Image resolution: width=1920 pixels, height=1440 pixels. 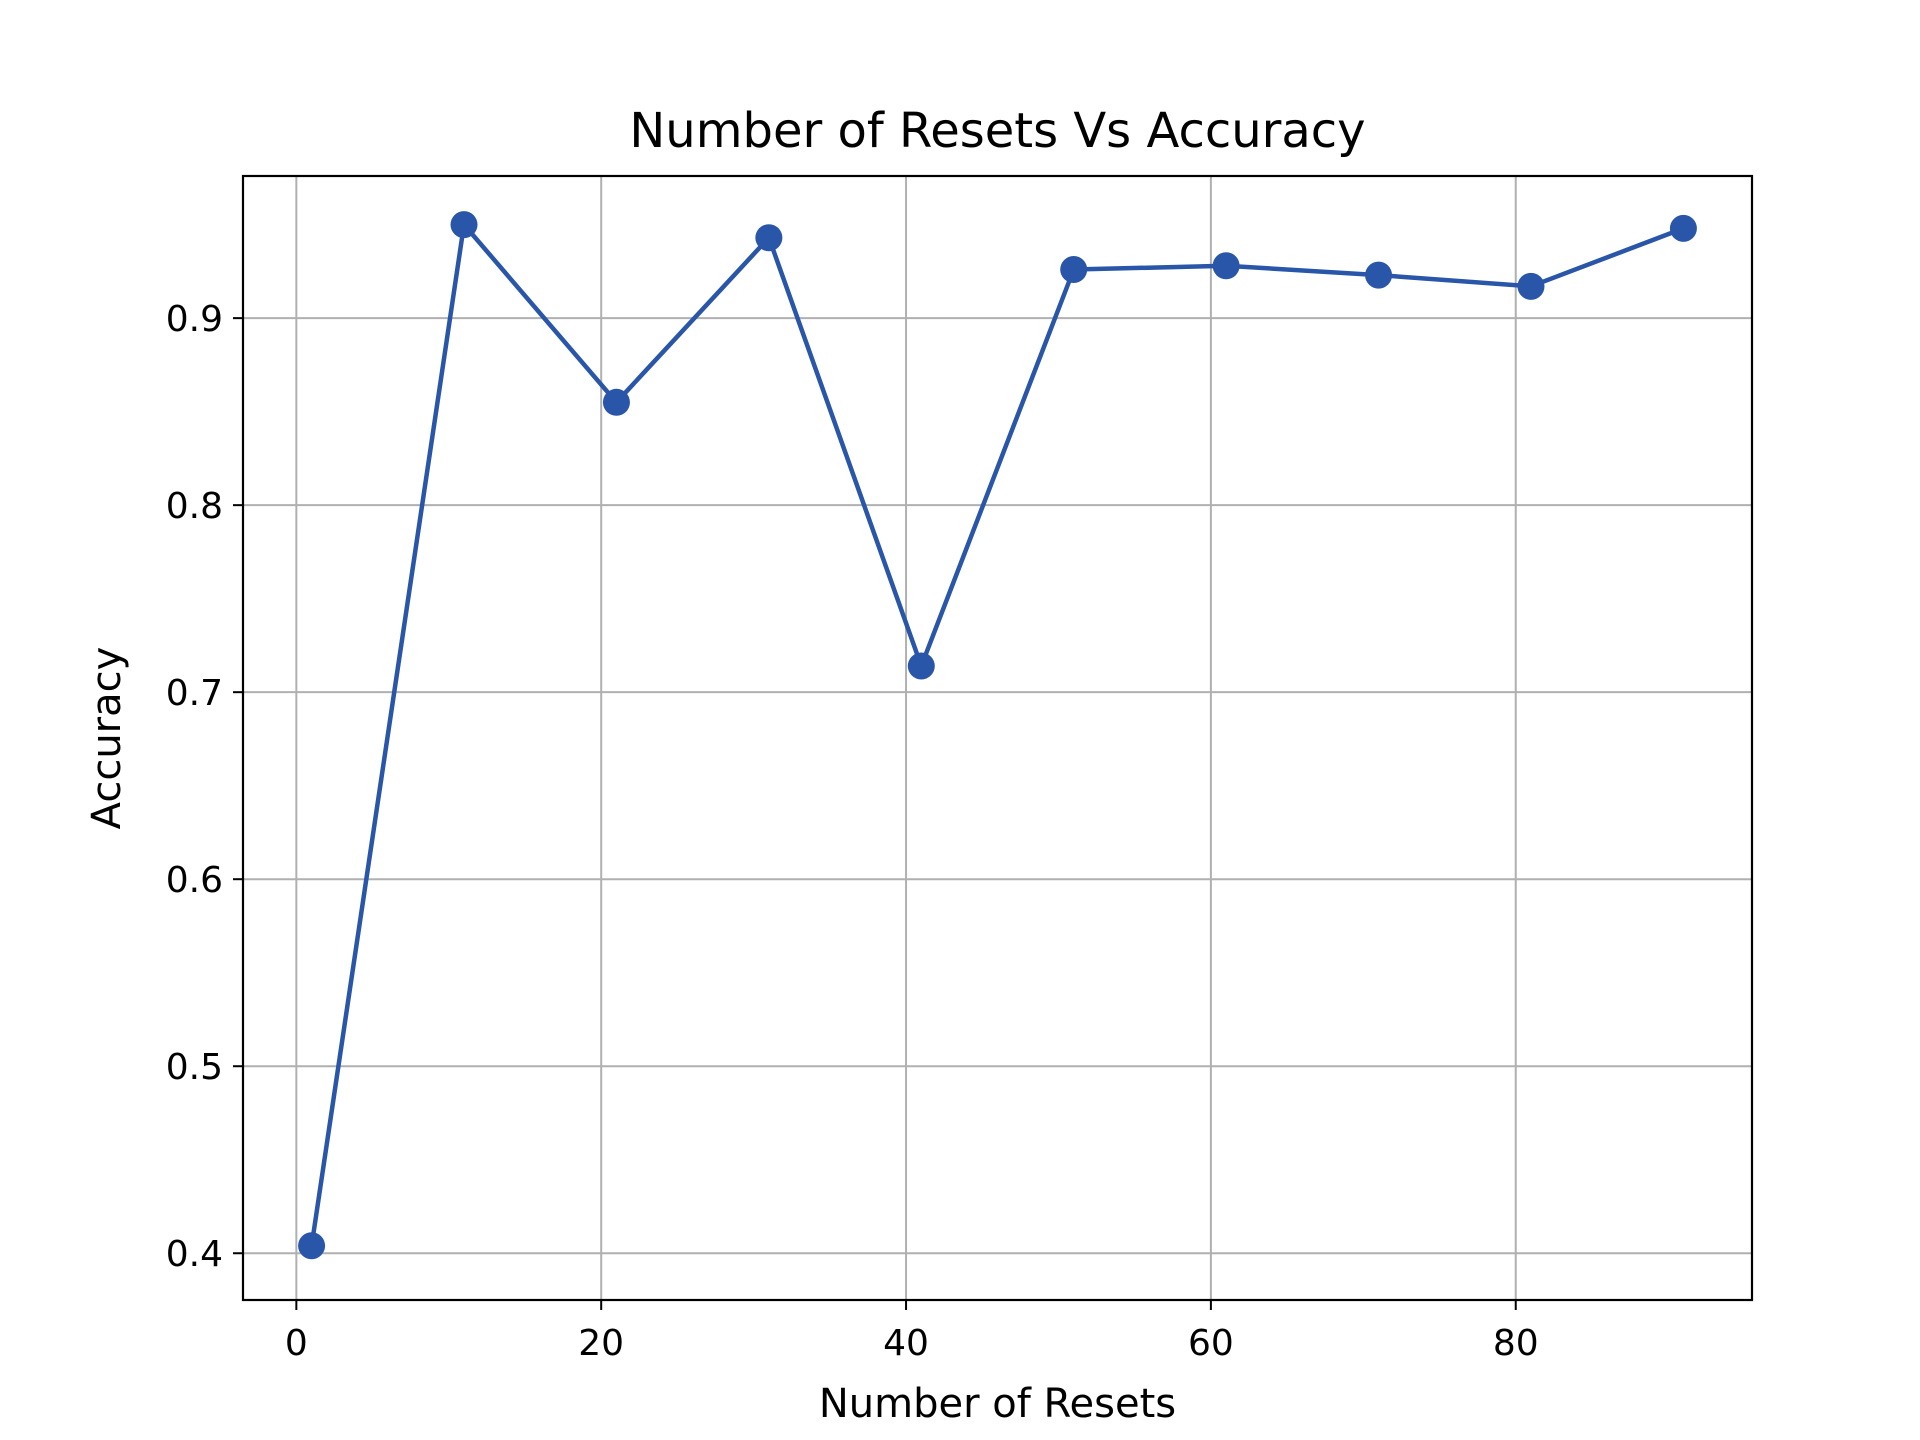 I want to click on x-tick-label: 0, so click(x=296, y=1343).